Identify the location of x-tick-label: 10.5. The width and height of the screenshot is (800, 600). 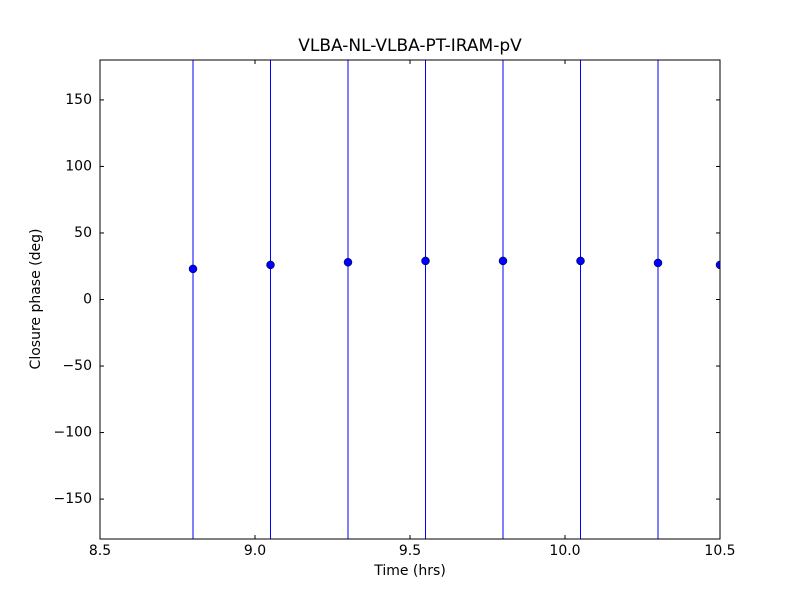
(719, 551).